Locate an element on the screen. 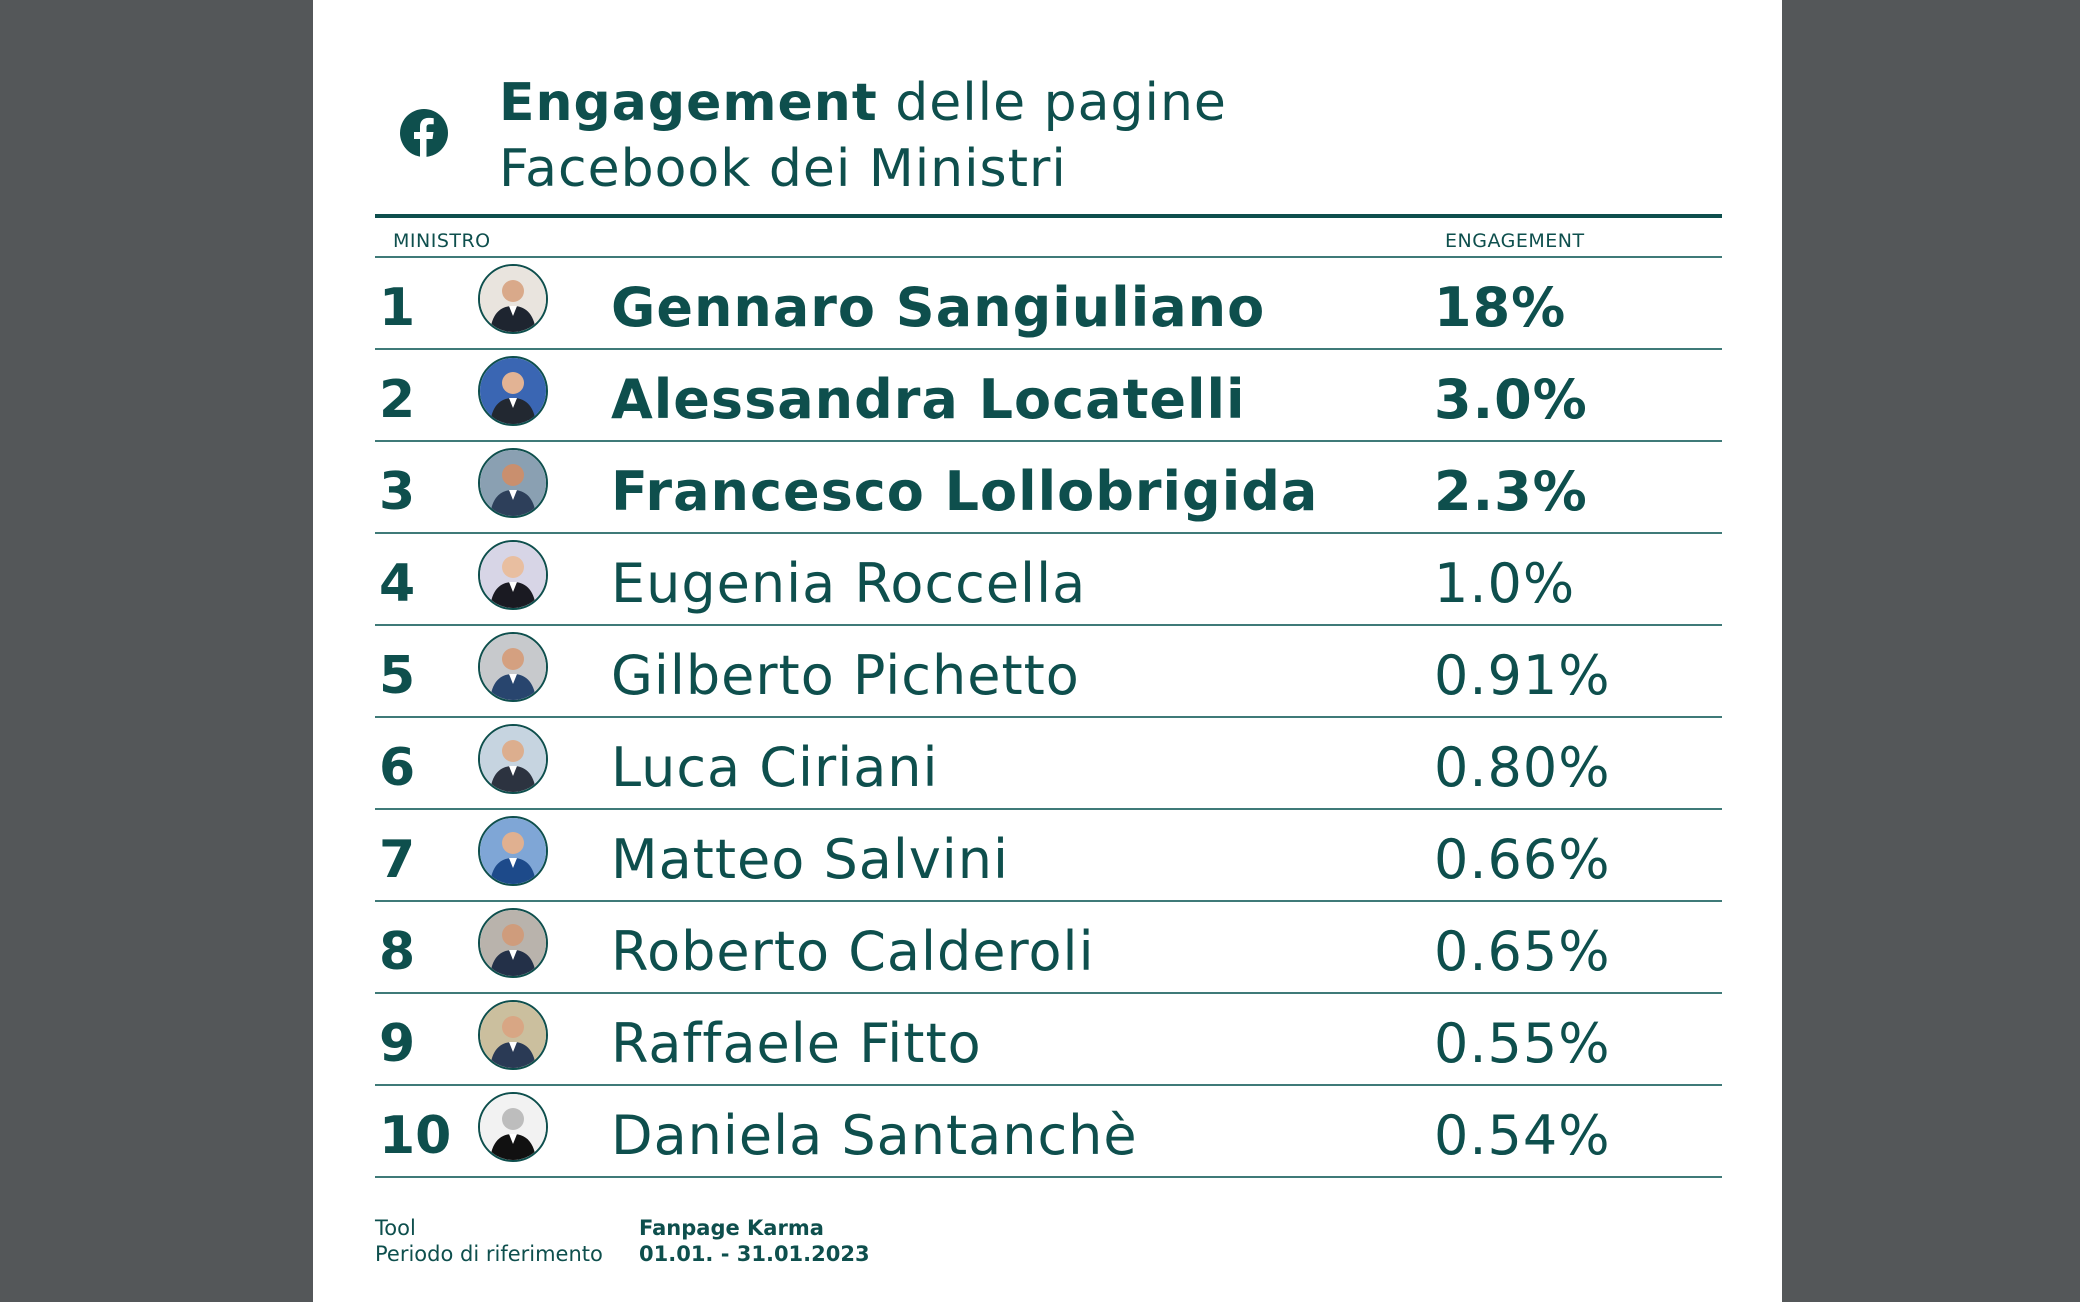  minister-name: Raffaele Fitto is located at coordinates (796, 1043).